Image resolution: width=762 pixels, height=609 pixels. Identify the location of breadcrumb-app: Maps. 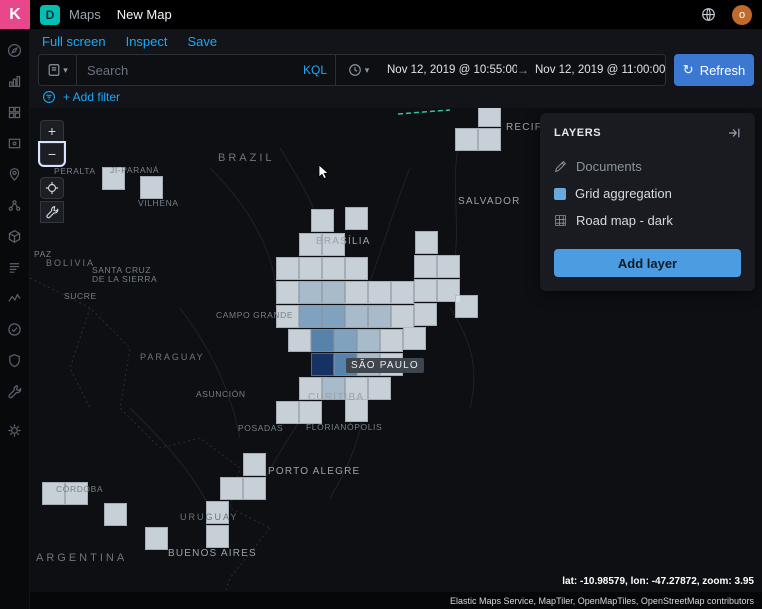
(85, 14).